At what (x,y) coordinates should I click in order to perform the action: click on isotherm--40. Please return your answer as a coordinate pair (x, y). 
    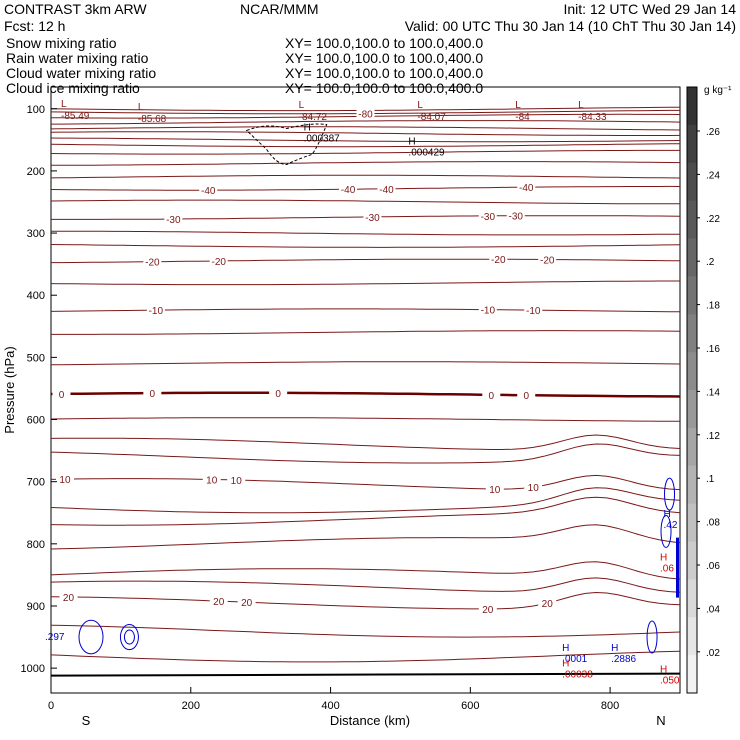
    Looking at the image, I should click on (365, 188).